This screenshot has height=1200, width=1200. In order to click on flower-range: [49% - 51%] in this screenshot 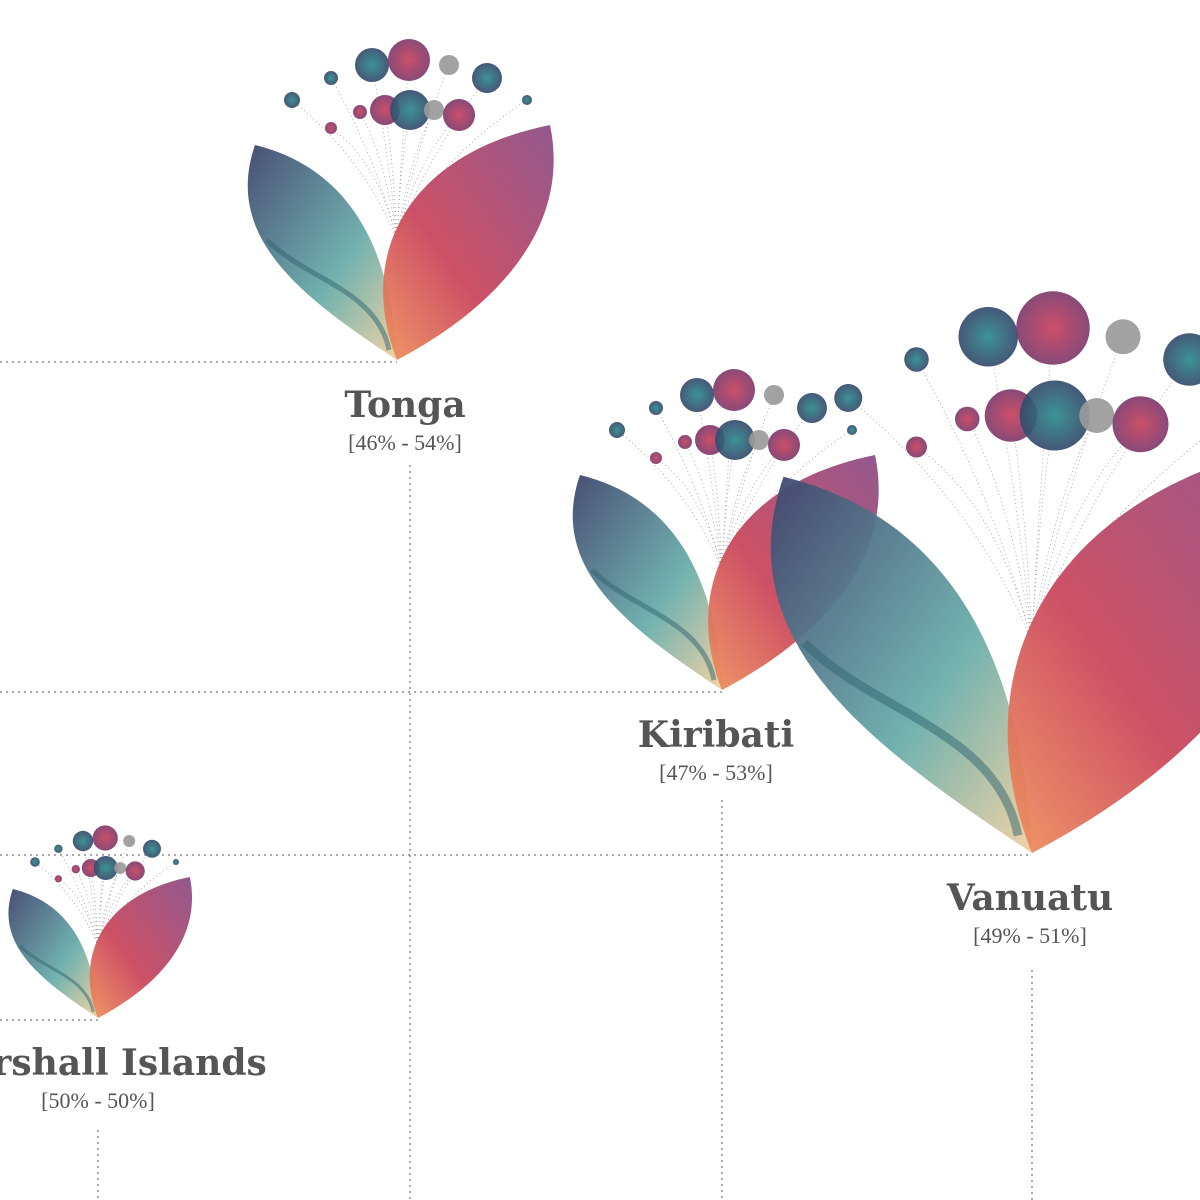, I will do `click(1030, 935)`.